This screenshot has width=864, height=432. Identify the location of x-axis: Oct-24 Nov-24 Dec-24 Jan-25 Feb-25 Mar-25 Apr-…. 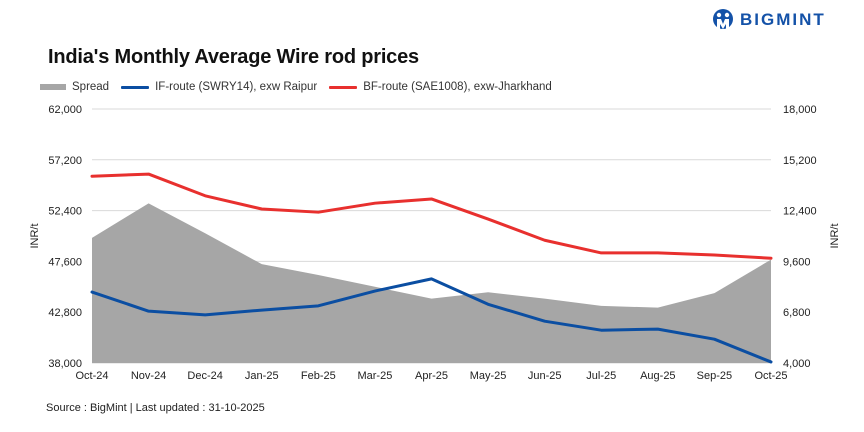
(431, 376).